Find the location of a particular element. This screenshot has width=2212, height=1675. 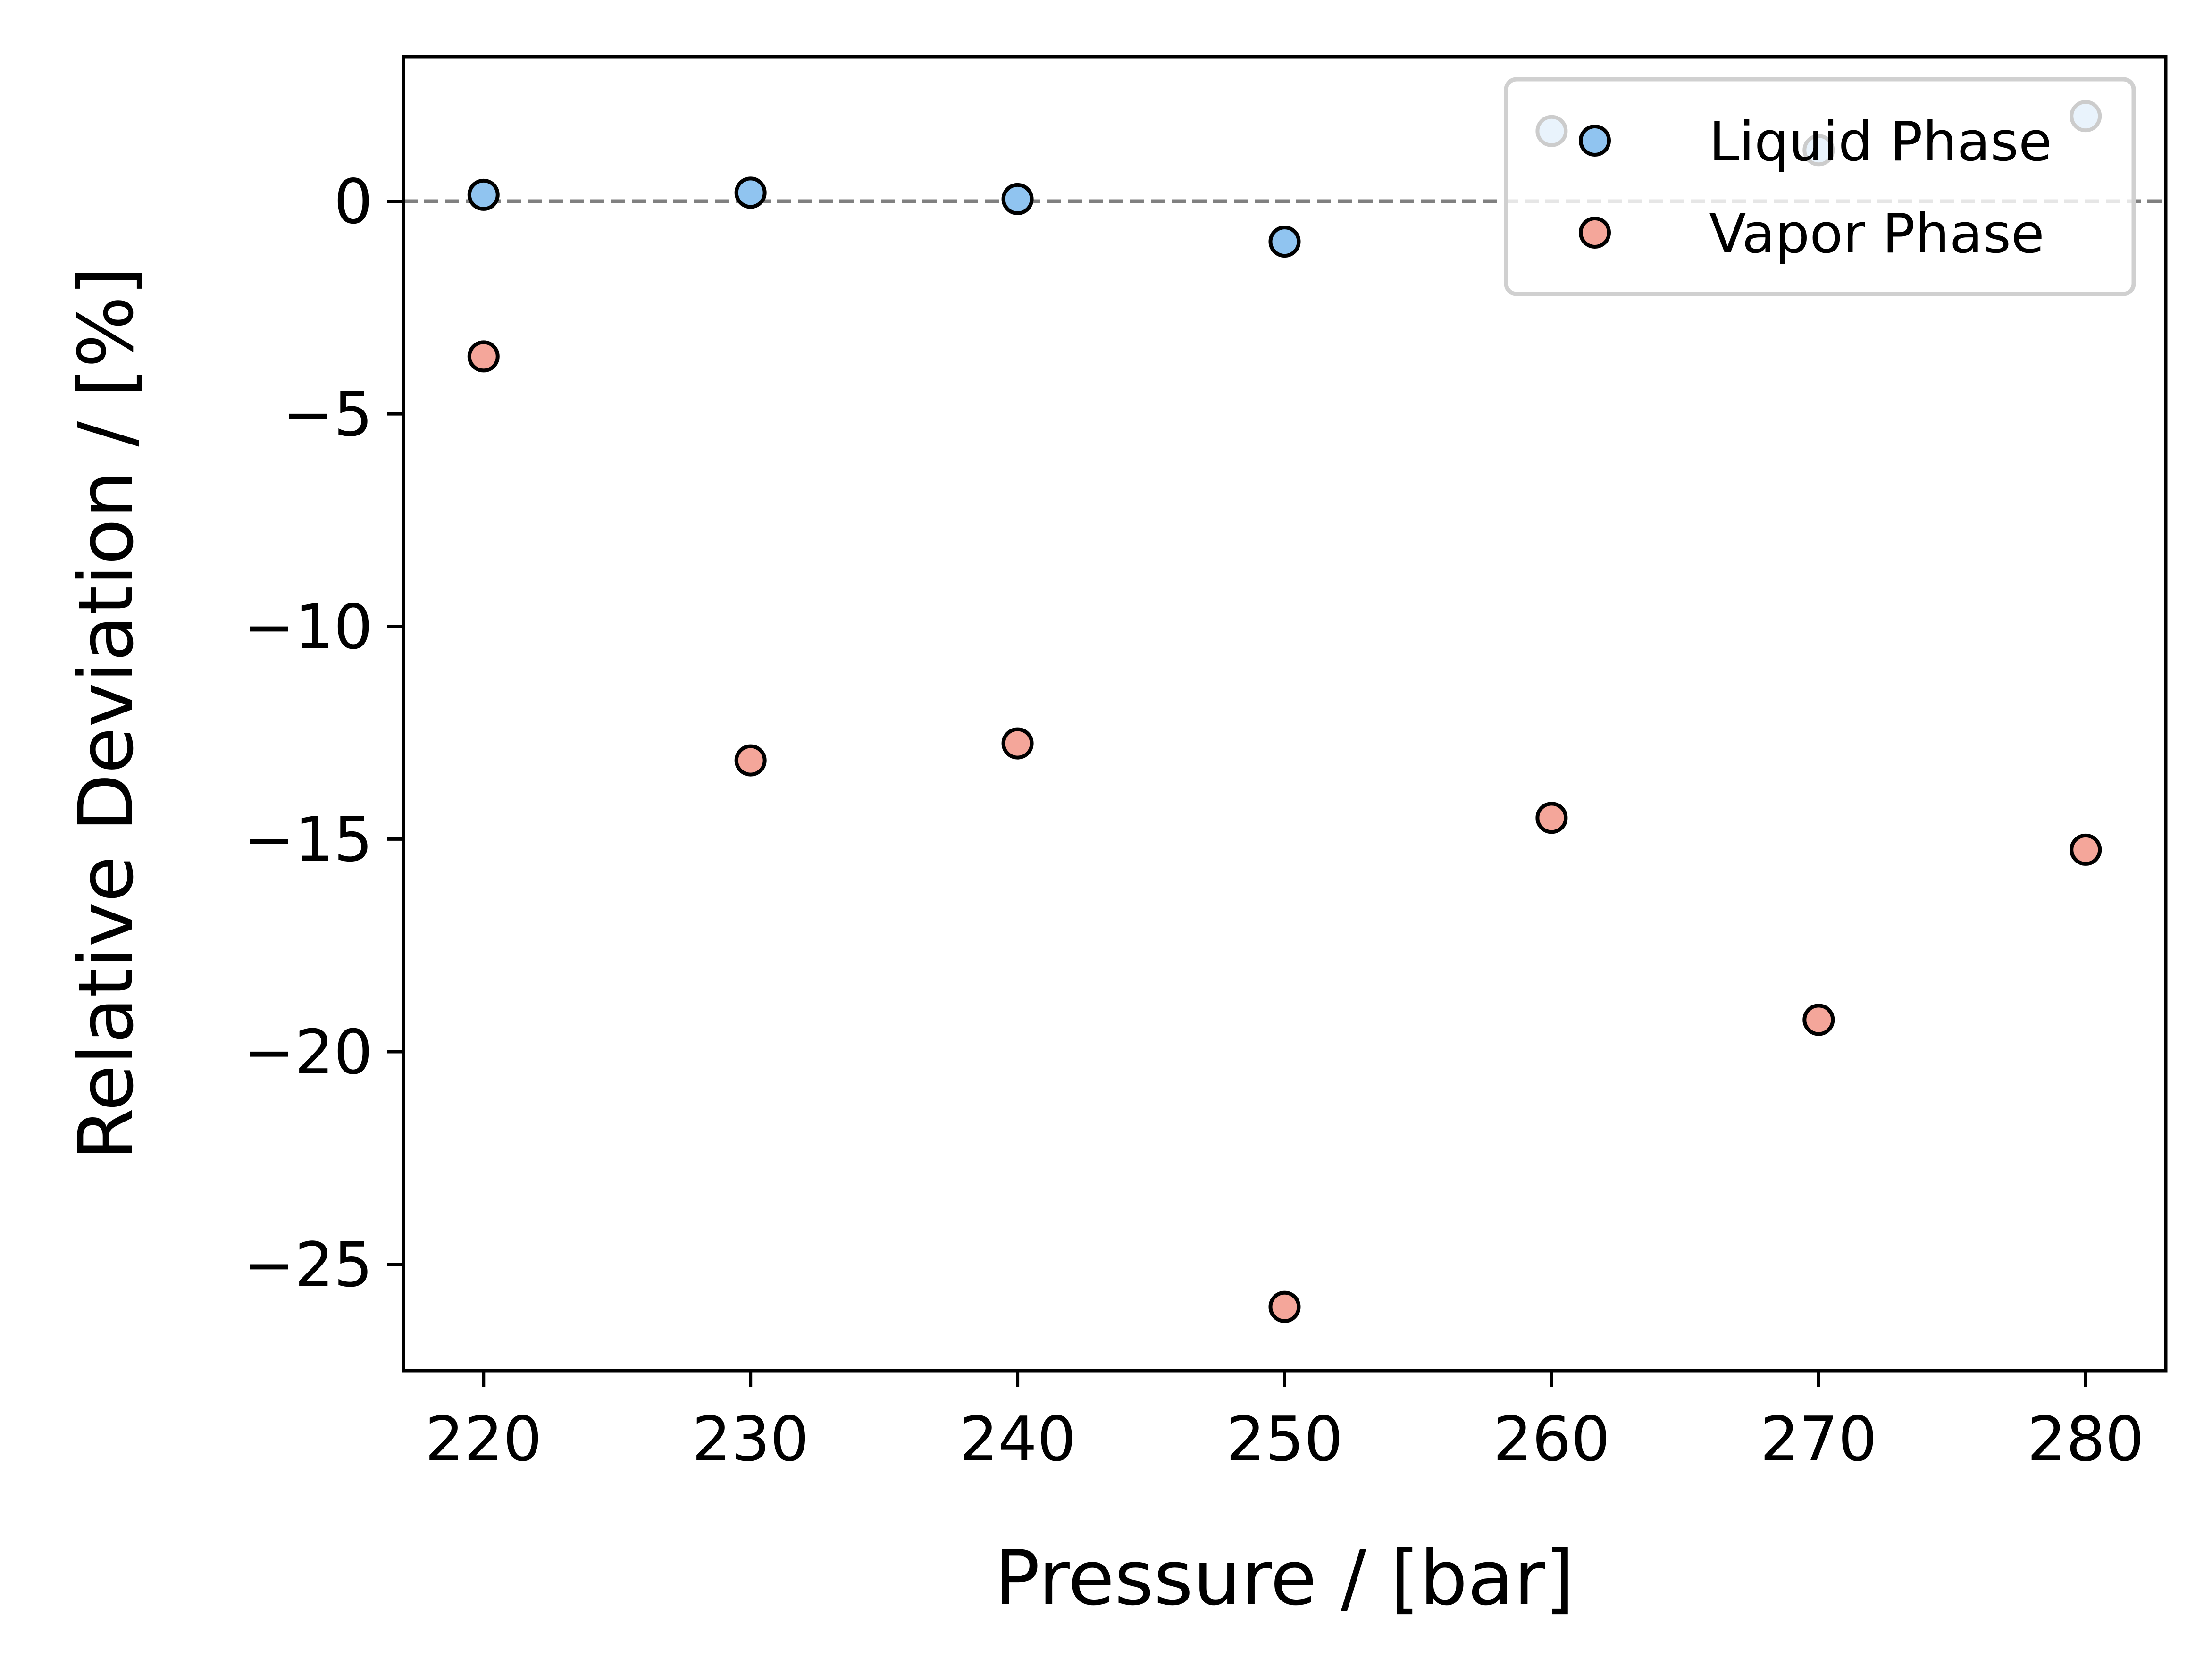

x-axis-title: Pressure / [bar] is located at coordinates (1284, 1578).